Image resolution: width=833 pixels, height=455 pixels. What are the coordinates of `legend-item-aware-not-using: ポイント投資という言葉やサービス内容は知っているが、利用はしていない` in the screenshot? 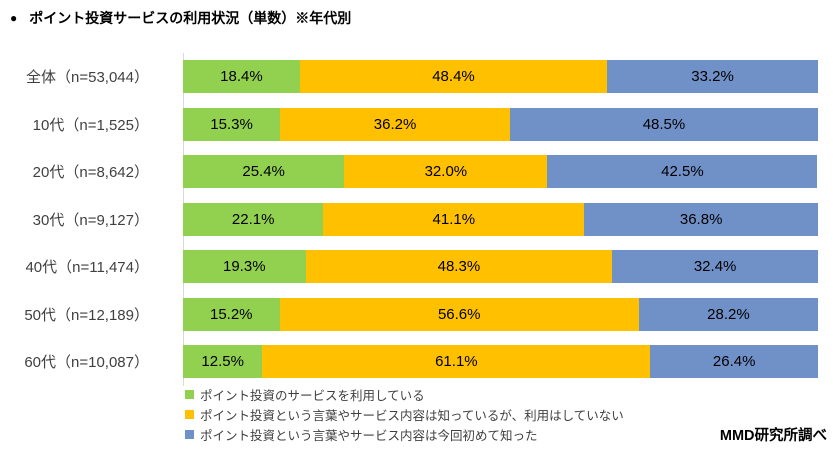 It's located at (404, 414).